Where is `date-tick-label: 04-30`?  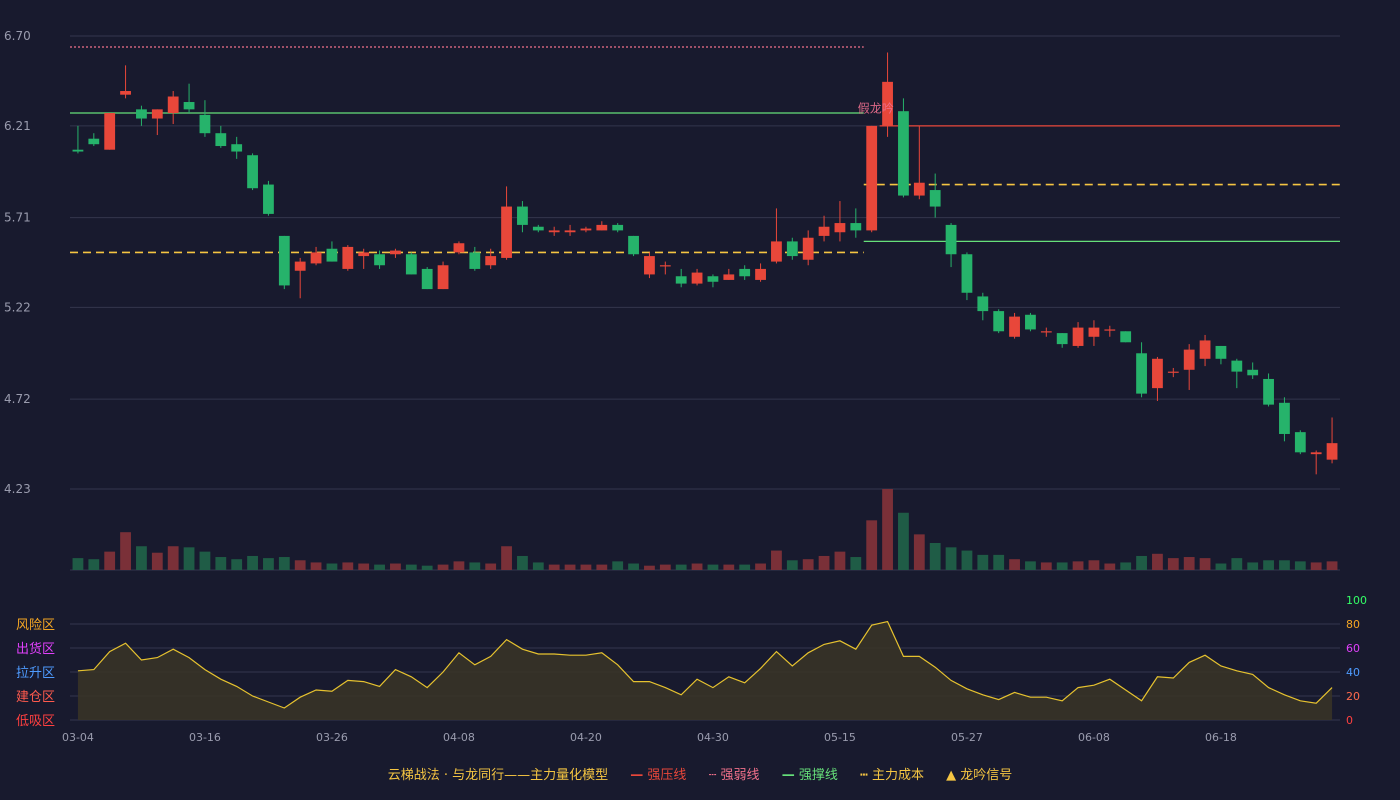
date-tick-label: 04-30 is located at coordinates (713, 737).